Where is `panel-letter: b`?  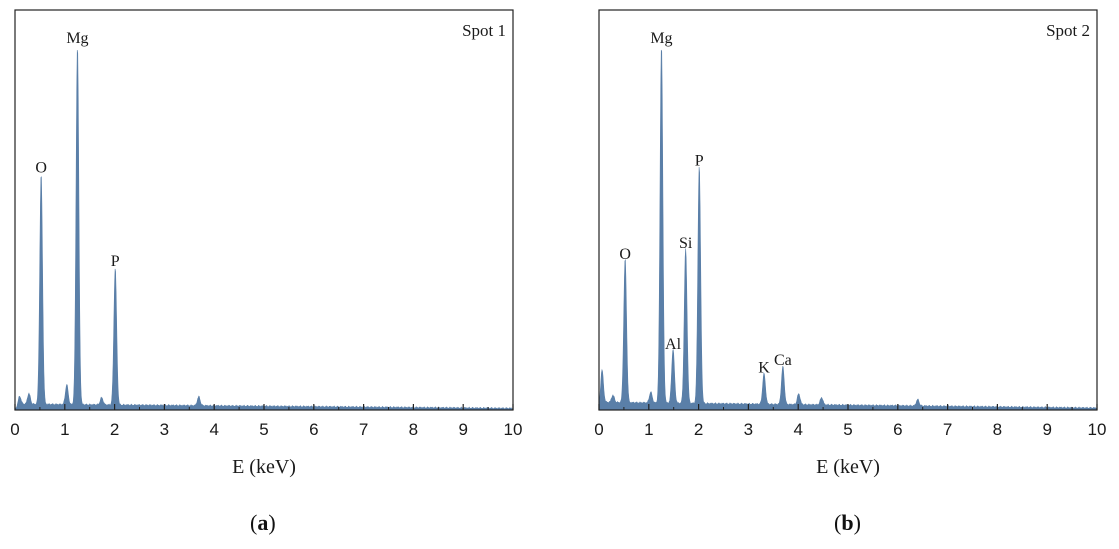
panel-letter: b is located at coordinates (847, 522).